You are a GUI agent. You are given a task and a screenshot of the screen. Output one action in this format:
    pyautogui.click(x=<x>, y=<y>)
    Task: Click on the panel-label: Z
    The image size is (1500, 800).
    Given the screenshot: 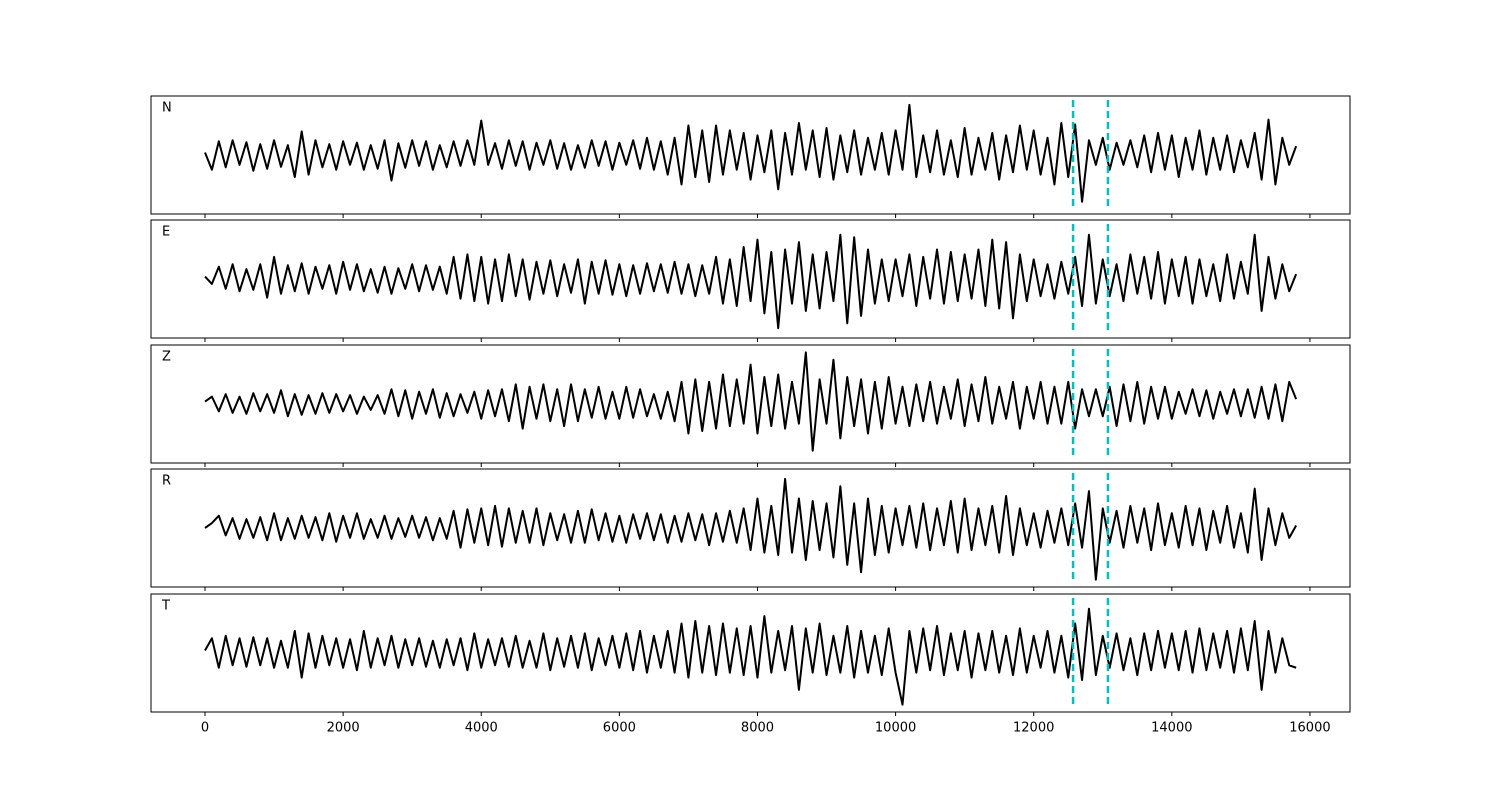 What is the action you would take?
    pyautogui.click(x=166, y=357)
    